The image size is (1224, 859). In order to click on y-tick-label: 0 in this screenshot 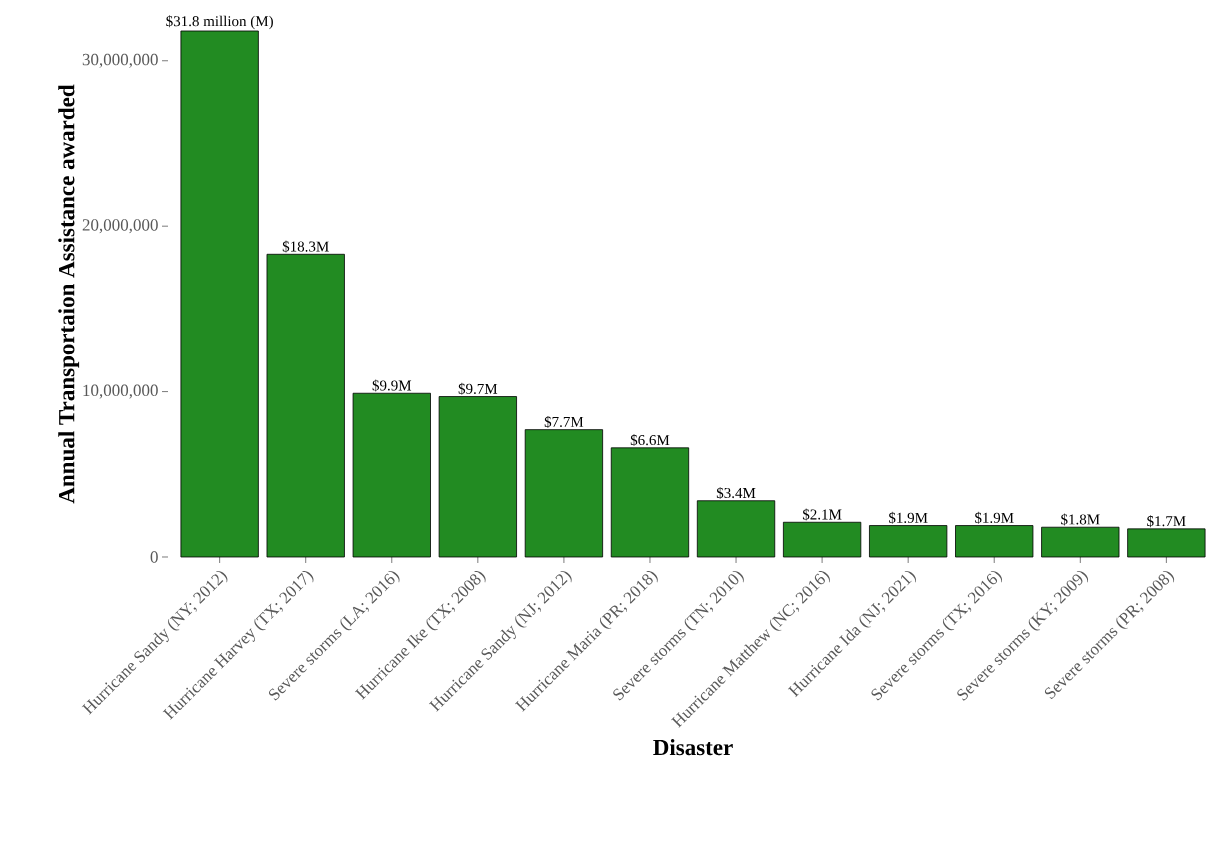, I will do `click(154, 557)`.